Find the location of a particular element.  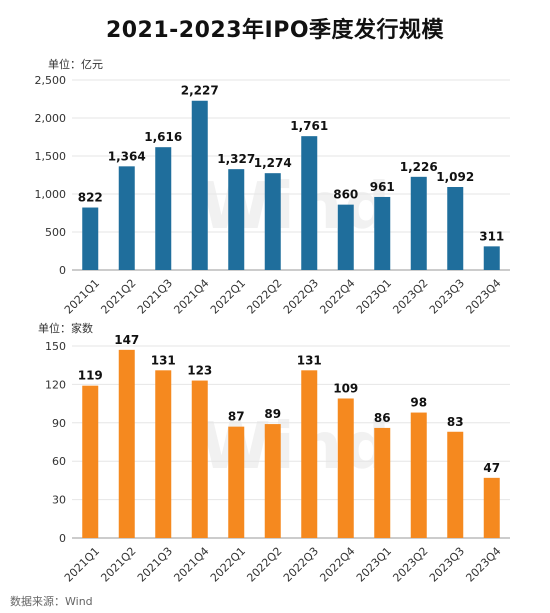

data-label: 123 is located at coordinates (199, 371).